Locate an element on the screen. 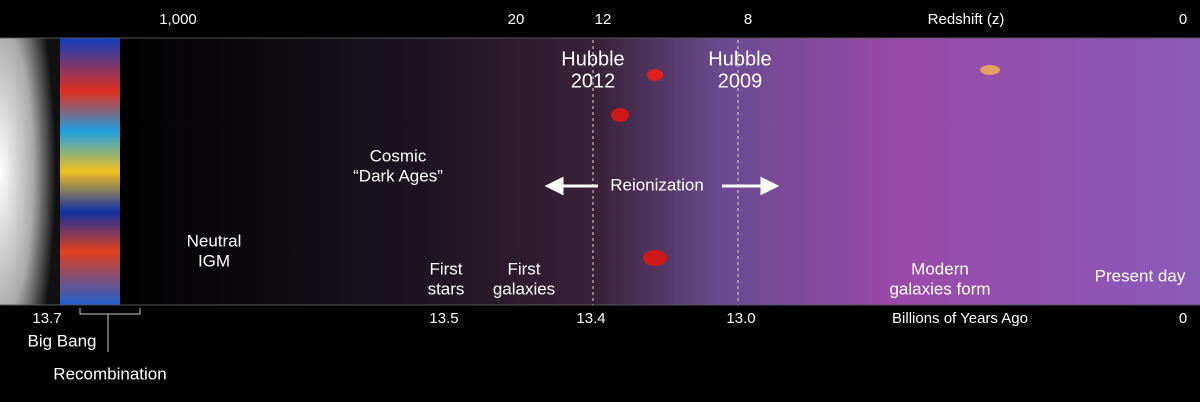 This screenshot has height=402, width=1200. axis-title: Billions of Years Ago is located at coordinates (960, 318).